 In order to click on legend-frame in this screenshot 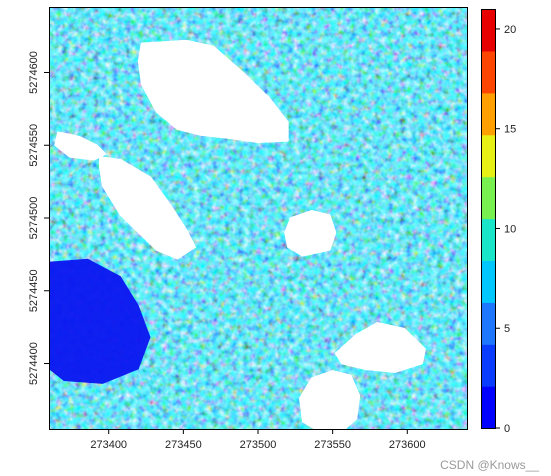, I will do `click(488, 219)`.